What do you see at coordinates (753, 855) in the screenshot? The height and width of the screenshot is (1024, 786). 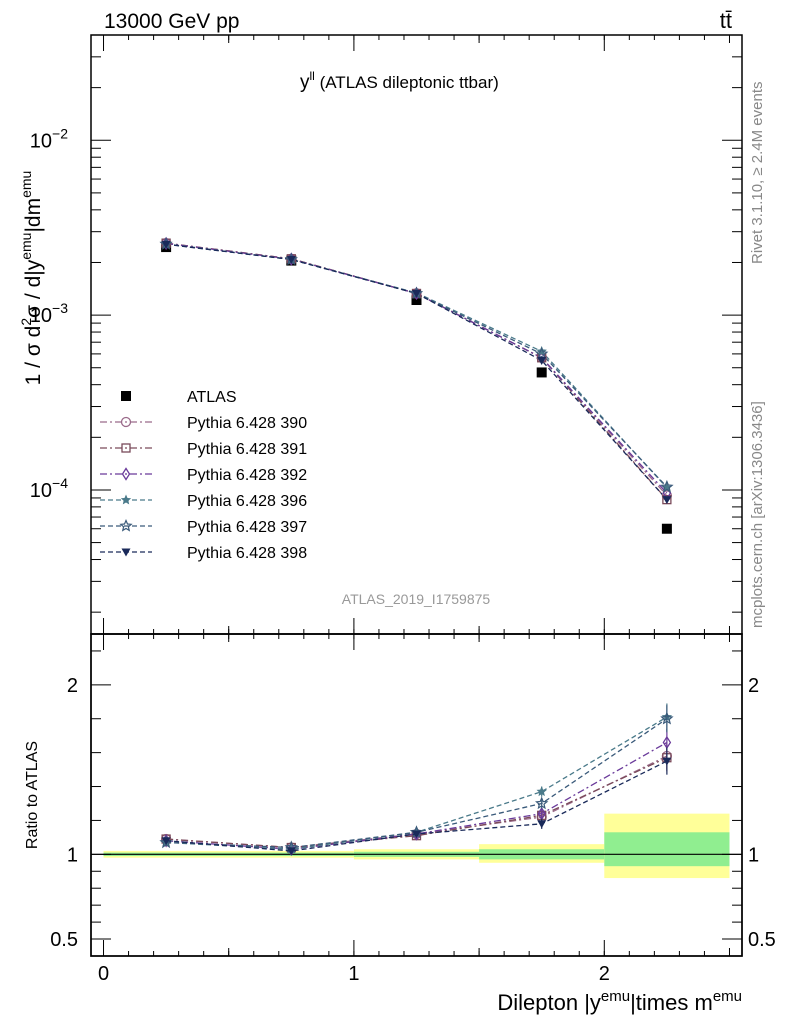 I see `y-tick-label-right: 1` at bounding box center [753, 855].